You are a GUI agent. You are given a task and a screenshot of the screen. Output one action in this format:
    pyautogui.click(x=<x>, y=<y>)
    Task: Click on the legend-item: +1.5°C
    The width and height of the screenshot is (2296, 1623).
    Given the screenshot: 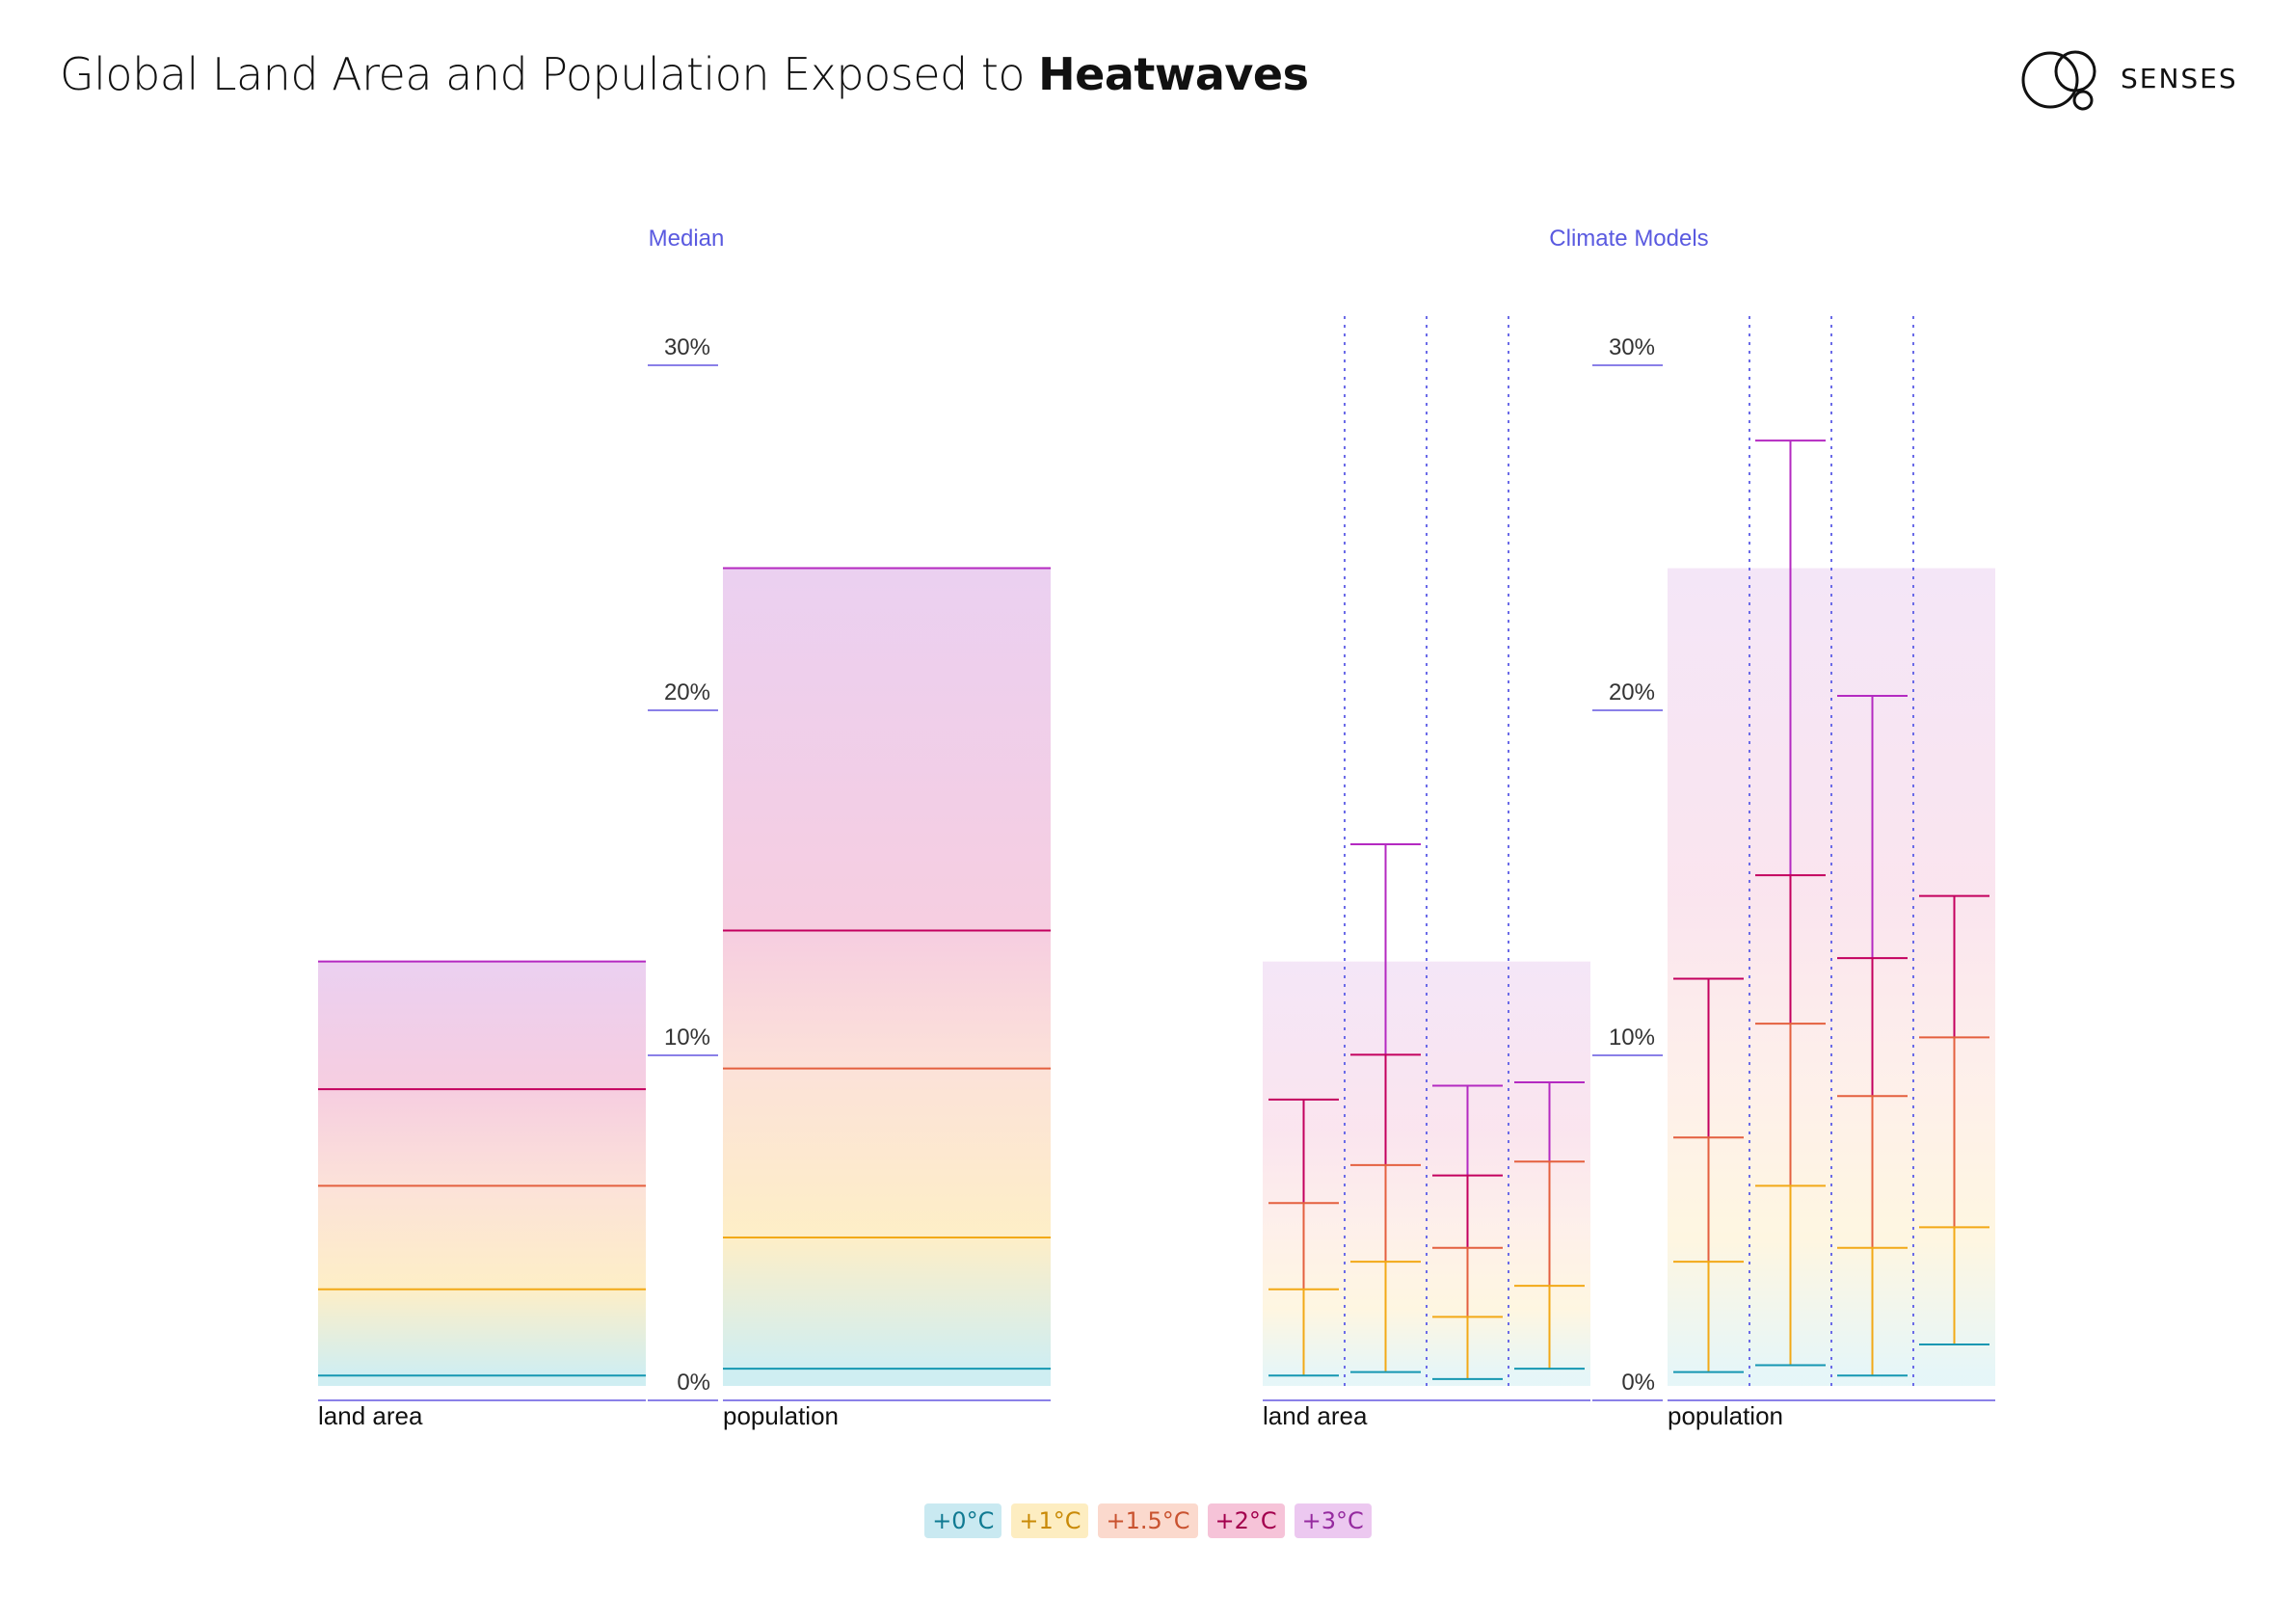 What is the action you would take?
    pyautogui.click(x=1148, y=1520)
    